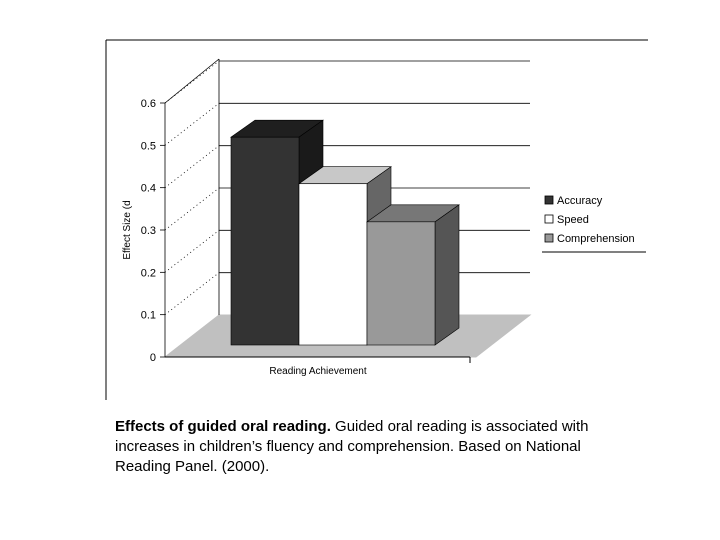 The width and height of the screenshot is (720, 540). I want to click on y-tick-label: 0.5, so click(148, 146).